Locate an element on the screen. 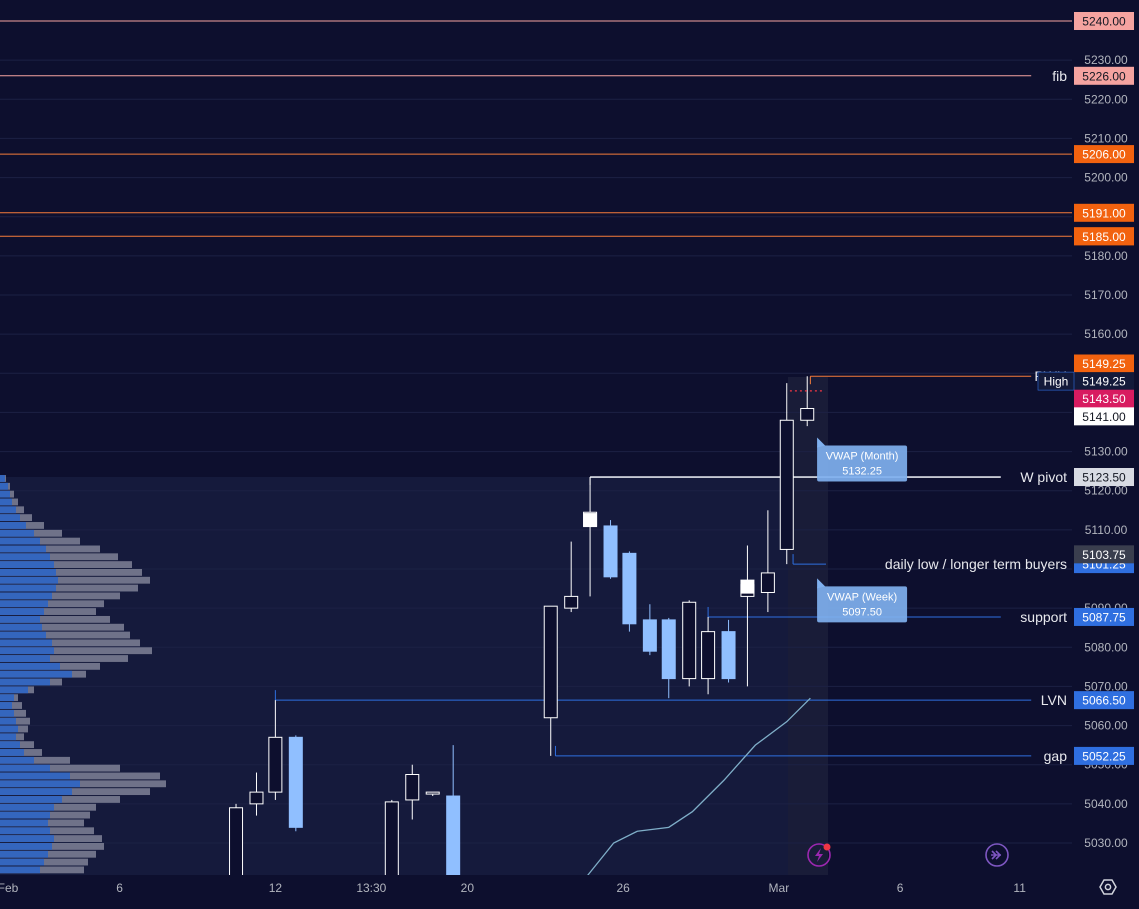 The width and height of the screenshot is (1139, 909). vwap-label-title: VWAP (Month) is located at coordinates (862, 456).